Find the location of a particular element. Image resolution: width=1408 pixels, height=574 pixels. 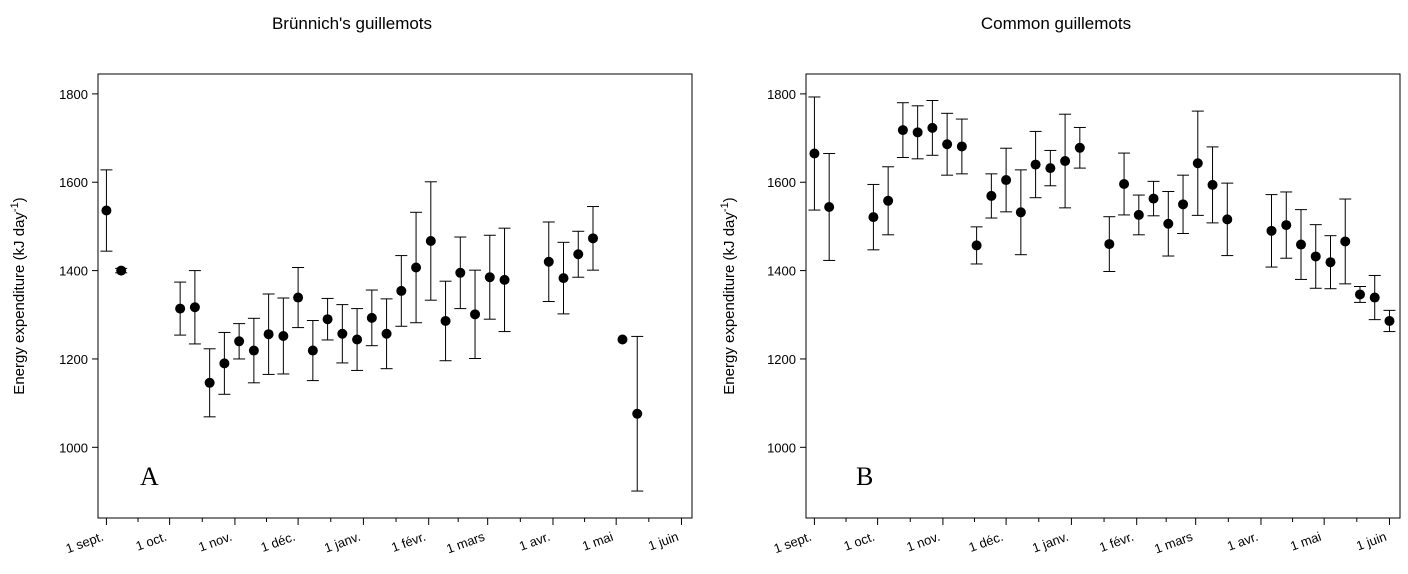

y-axis-label: Energy expenditure (kJ day-1) is located at coordinates (728, 295).